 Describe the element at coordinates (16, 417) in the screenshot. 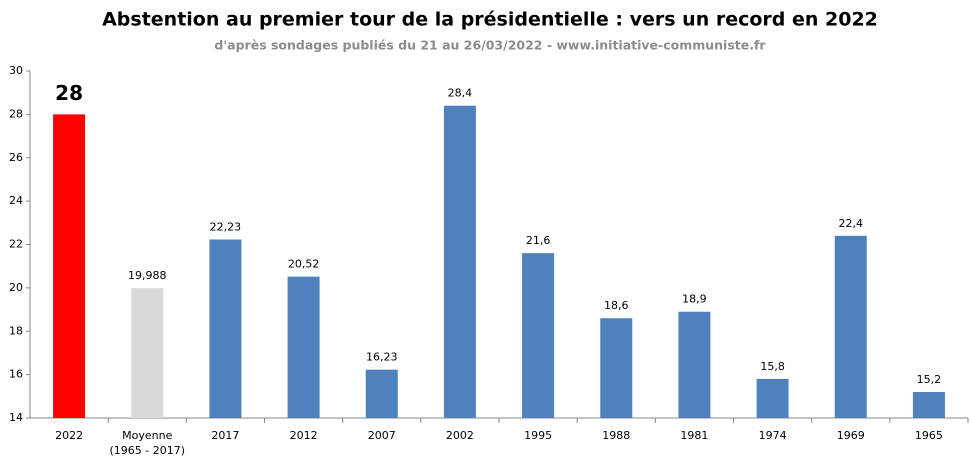

I see `y-tick-label: 14` at that location.